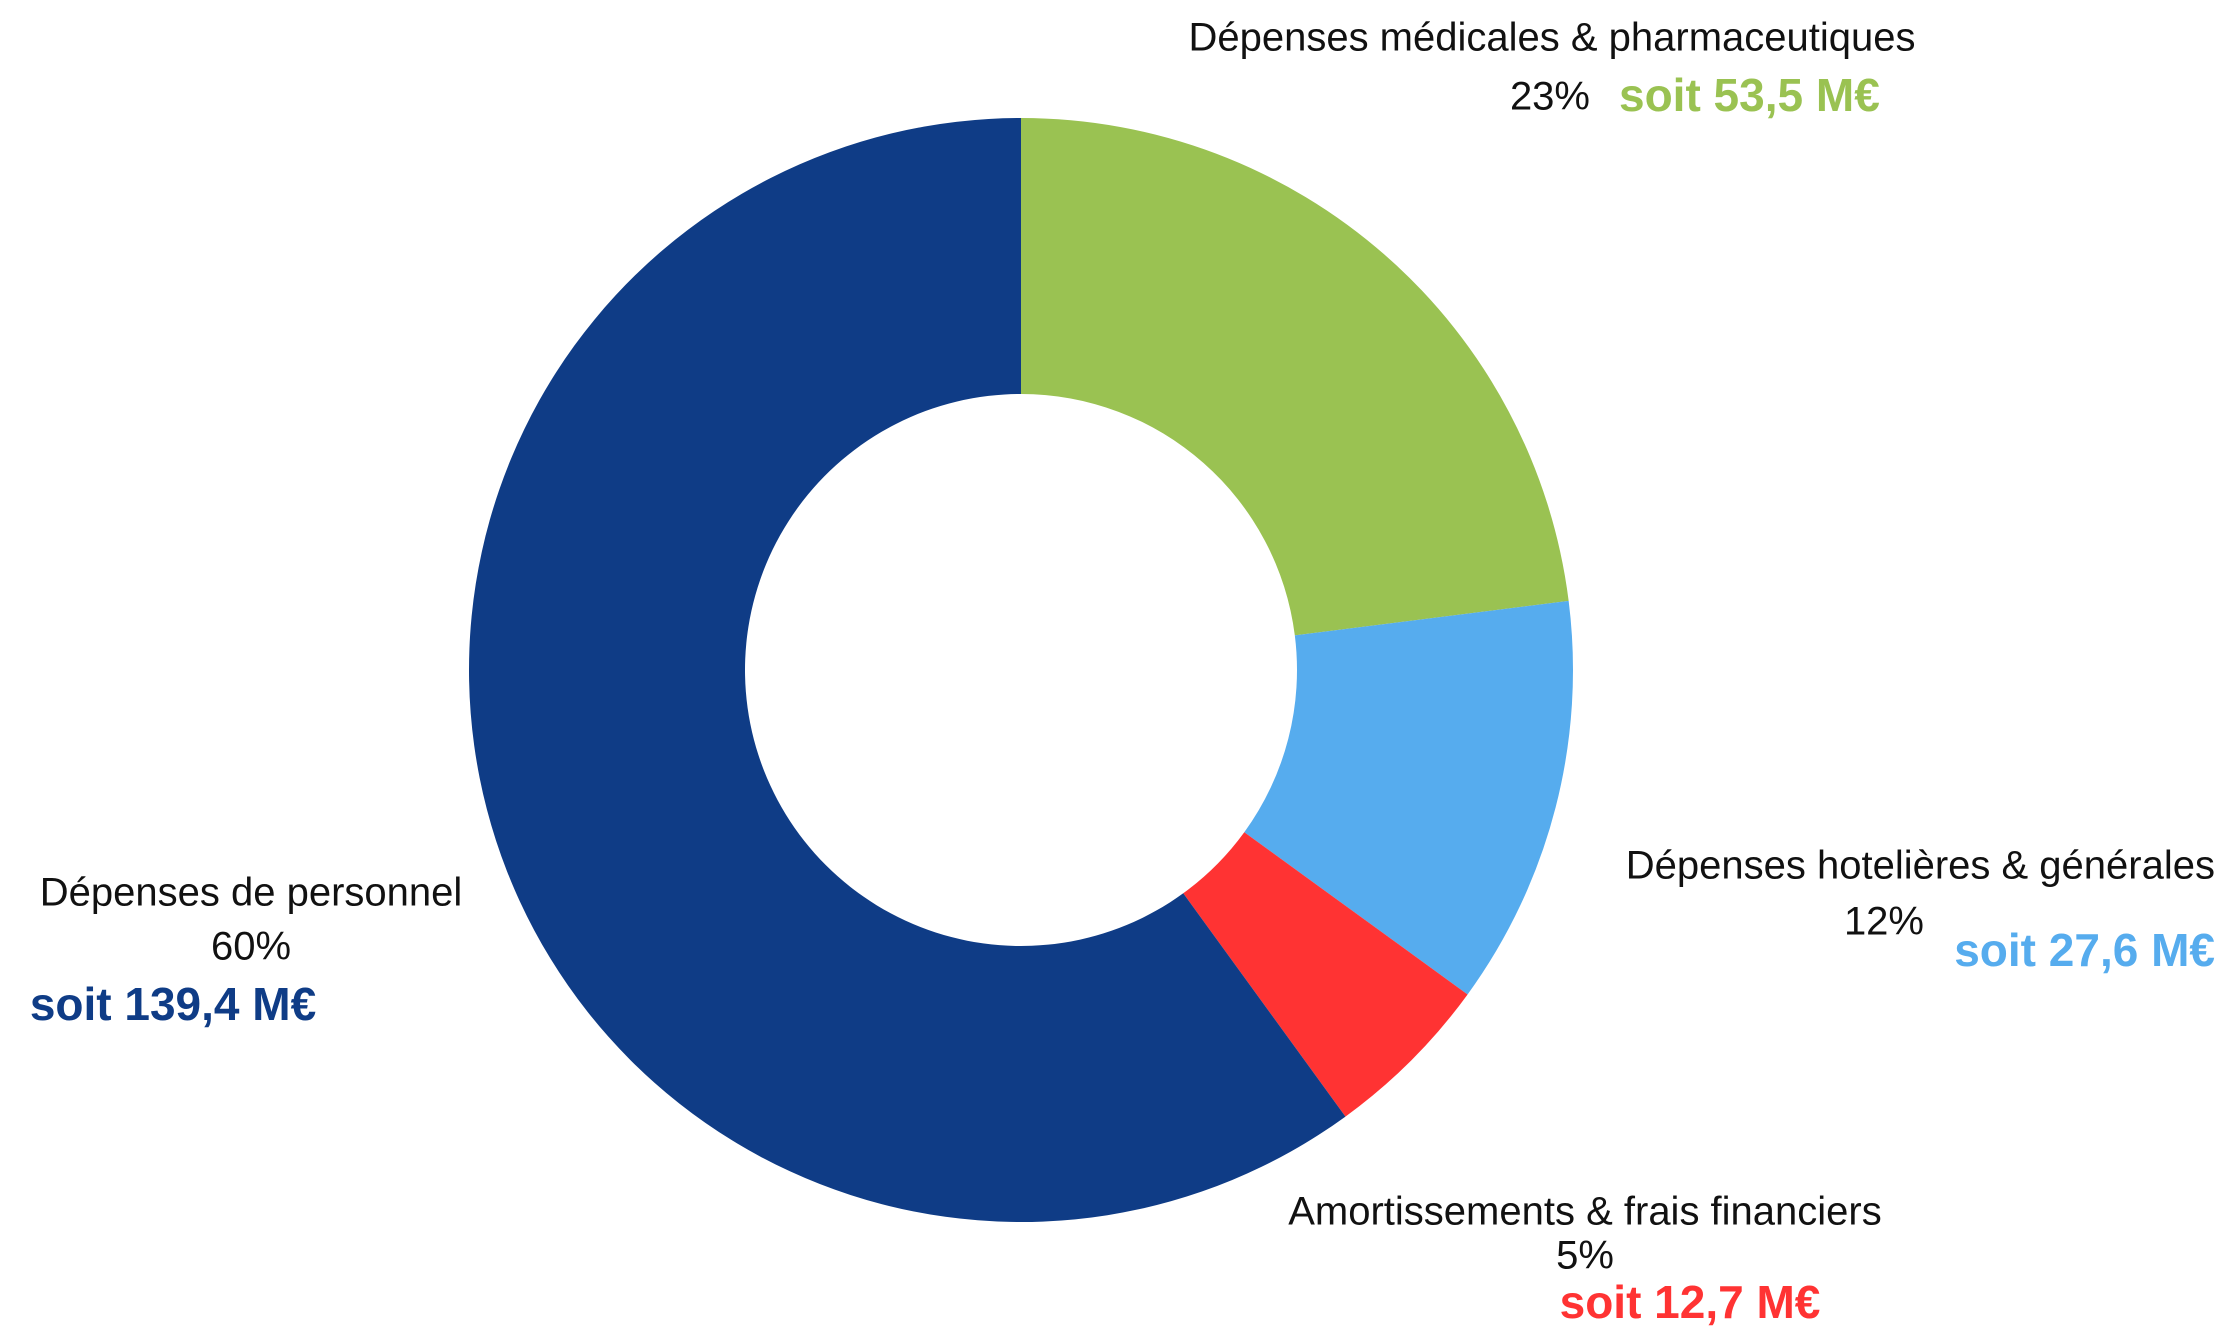  What do you see at coordinates (1884, 922) in the screenshot?
I see `slice-percent: 12%` at bounding box center [1884, 922].